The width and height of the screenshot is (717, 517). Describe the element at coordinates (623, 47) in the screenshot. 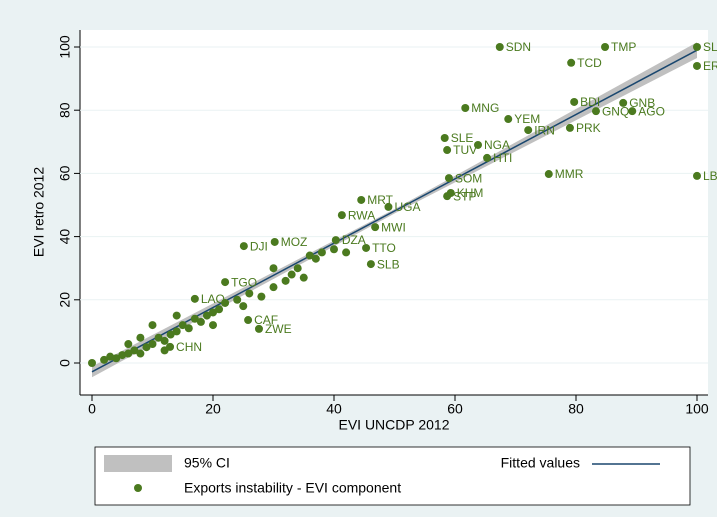

I see `point-label: TMP` at that location.